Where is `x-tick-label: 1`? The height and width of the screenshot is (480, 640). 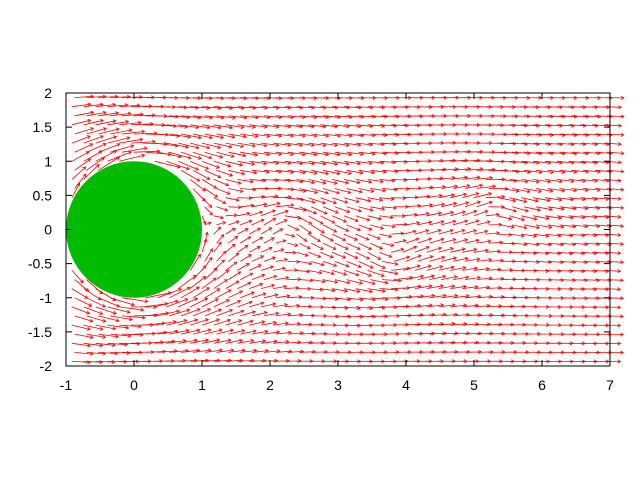 x-tick-label: 1 is located at coordinates (202, 385).